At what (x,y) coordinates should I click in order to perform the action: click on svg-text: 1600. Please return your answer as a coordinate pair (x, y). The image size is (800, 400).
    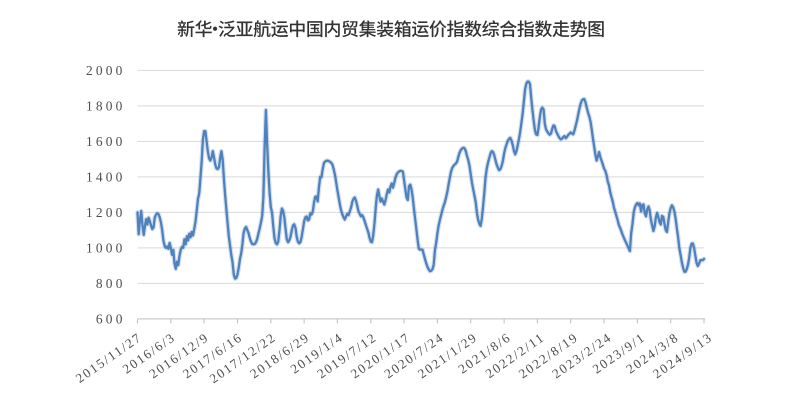
    Looking at the image, I should click on (106, 141).